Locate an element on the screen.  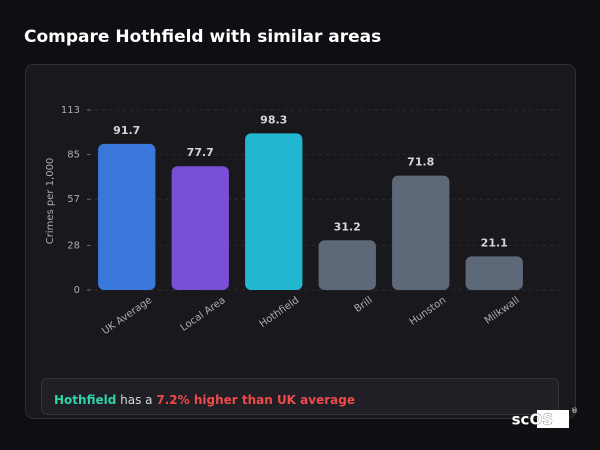
value-label: 21.1 is located at coordinates (494, 242).